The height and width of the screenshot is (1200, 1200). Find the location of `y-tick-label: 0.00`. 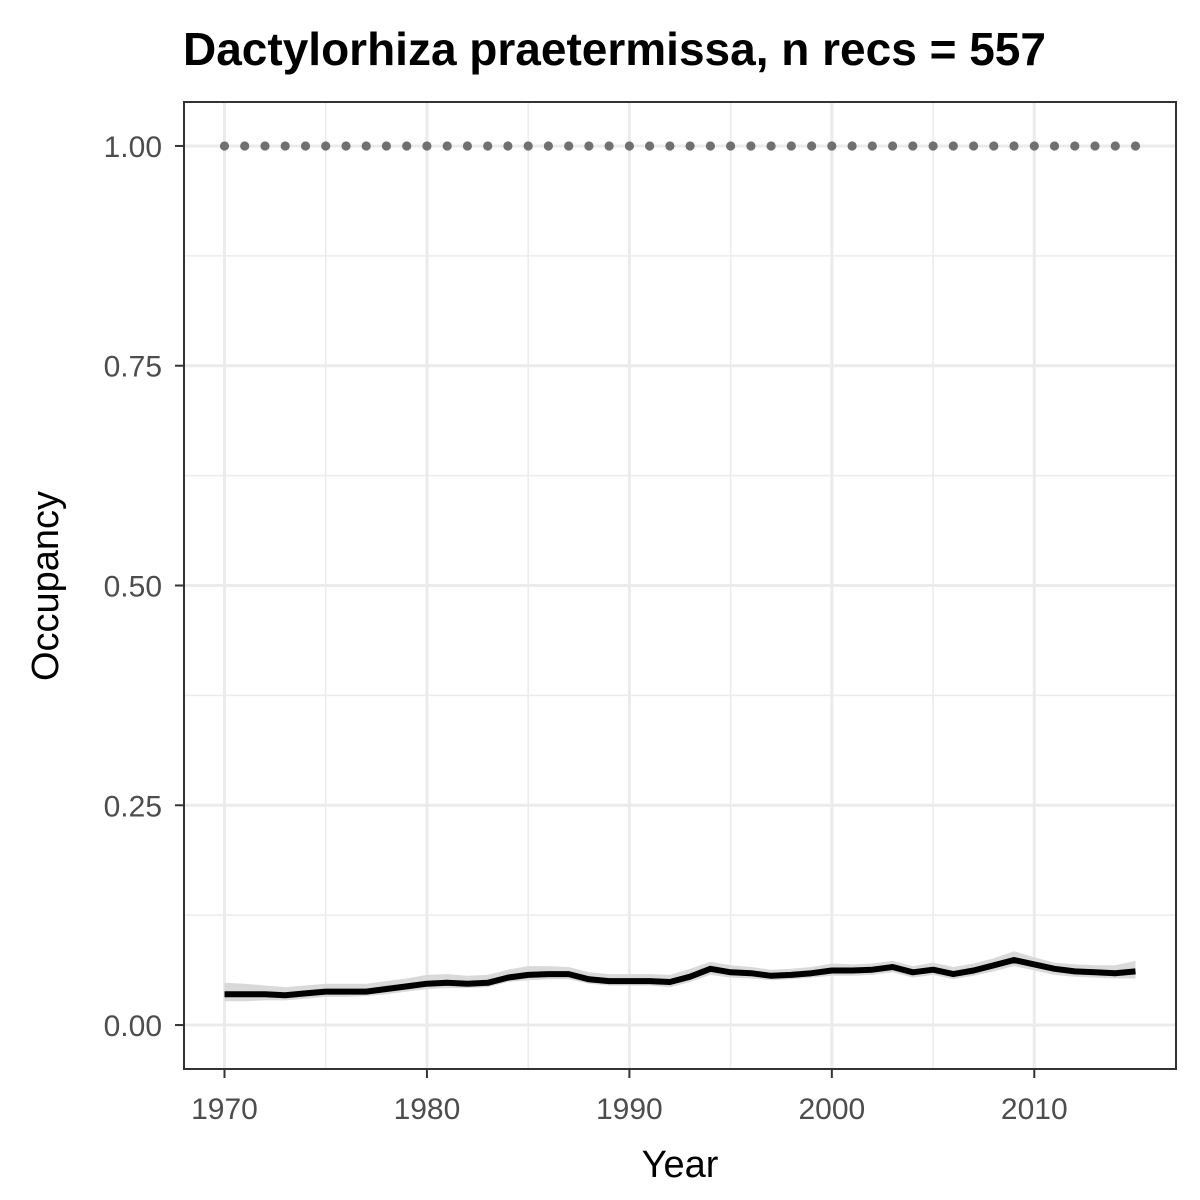

y-tick-label: 0.00 is located at coordinates (133, 1026).